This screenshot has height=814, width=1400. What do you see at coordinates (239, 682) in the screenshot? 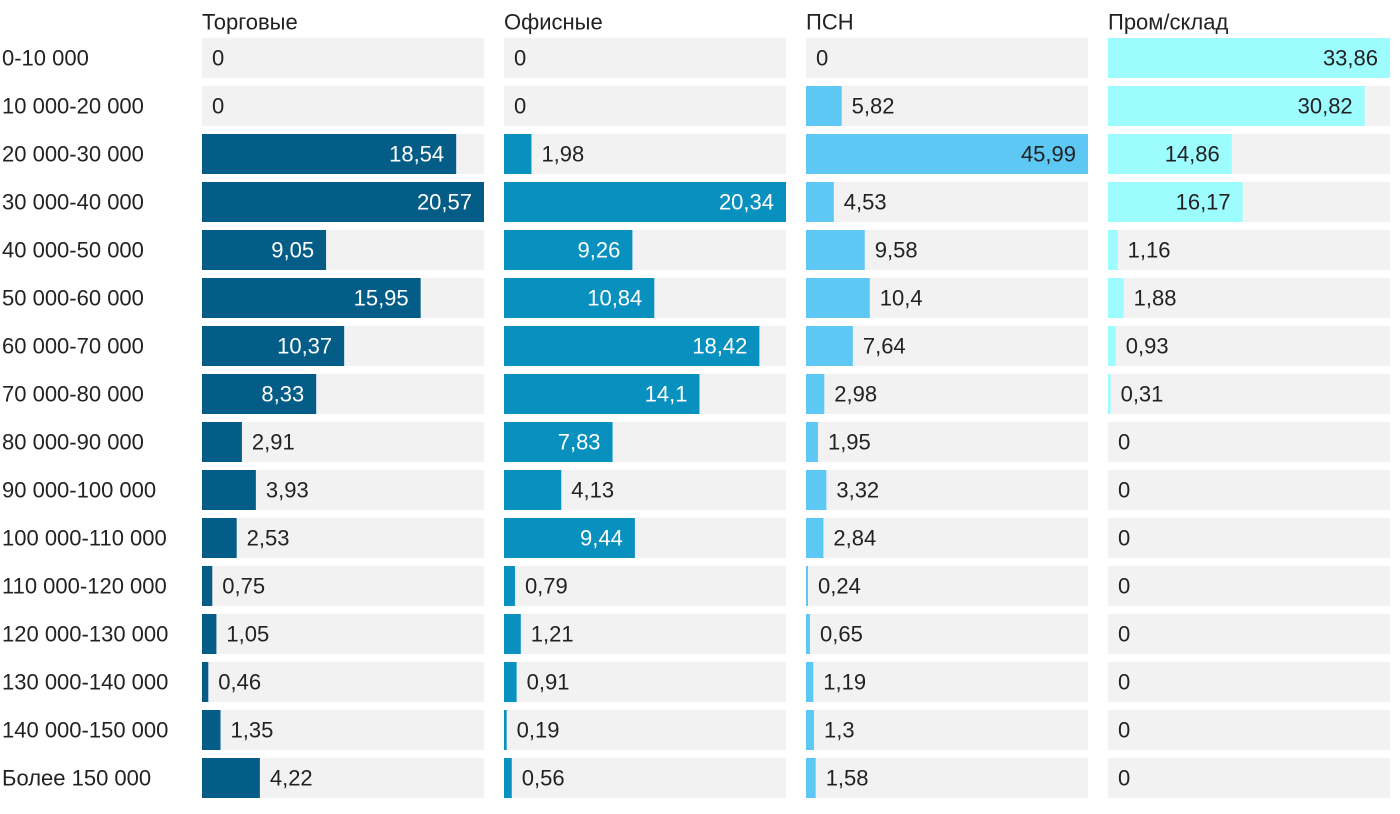
I see `data-label: 0,46` at bounding box center [239, 682].